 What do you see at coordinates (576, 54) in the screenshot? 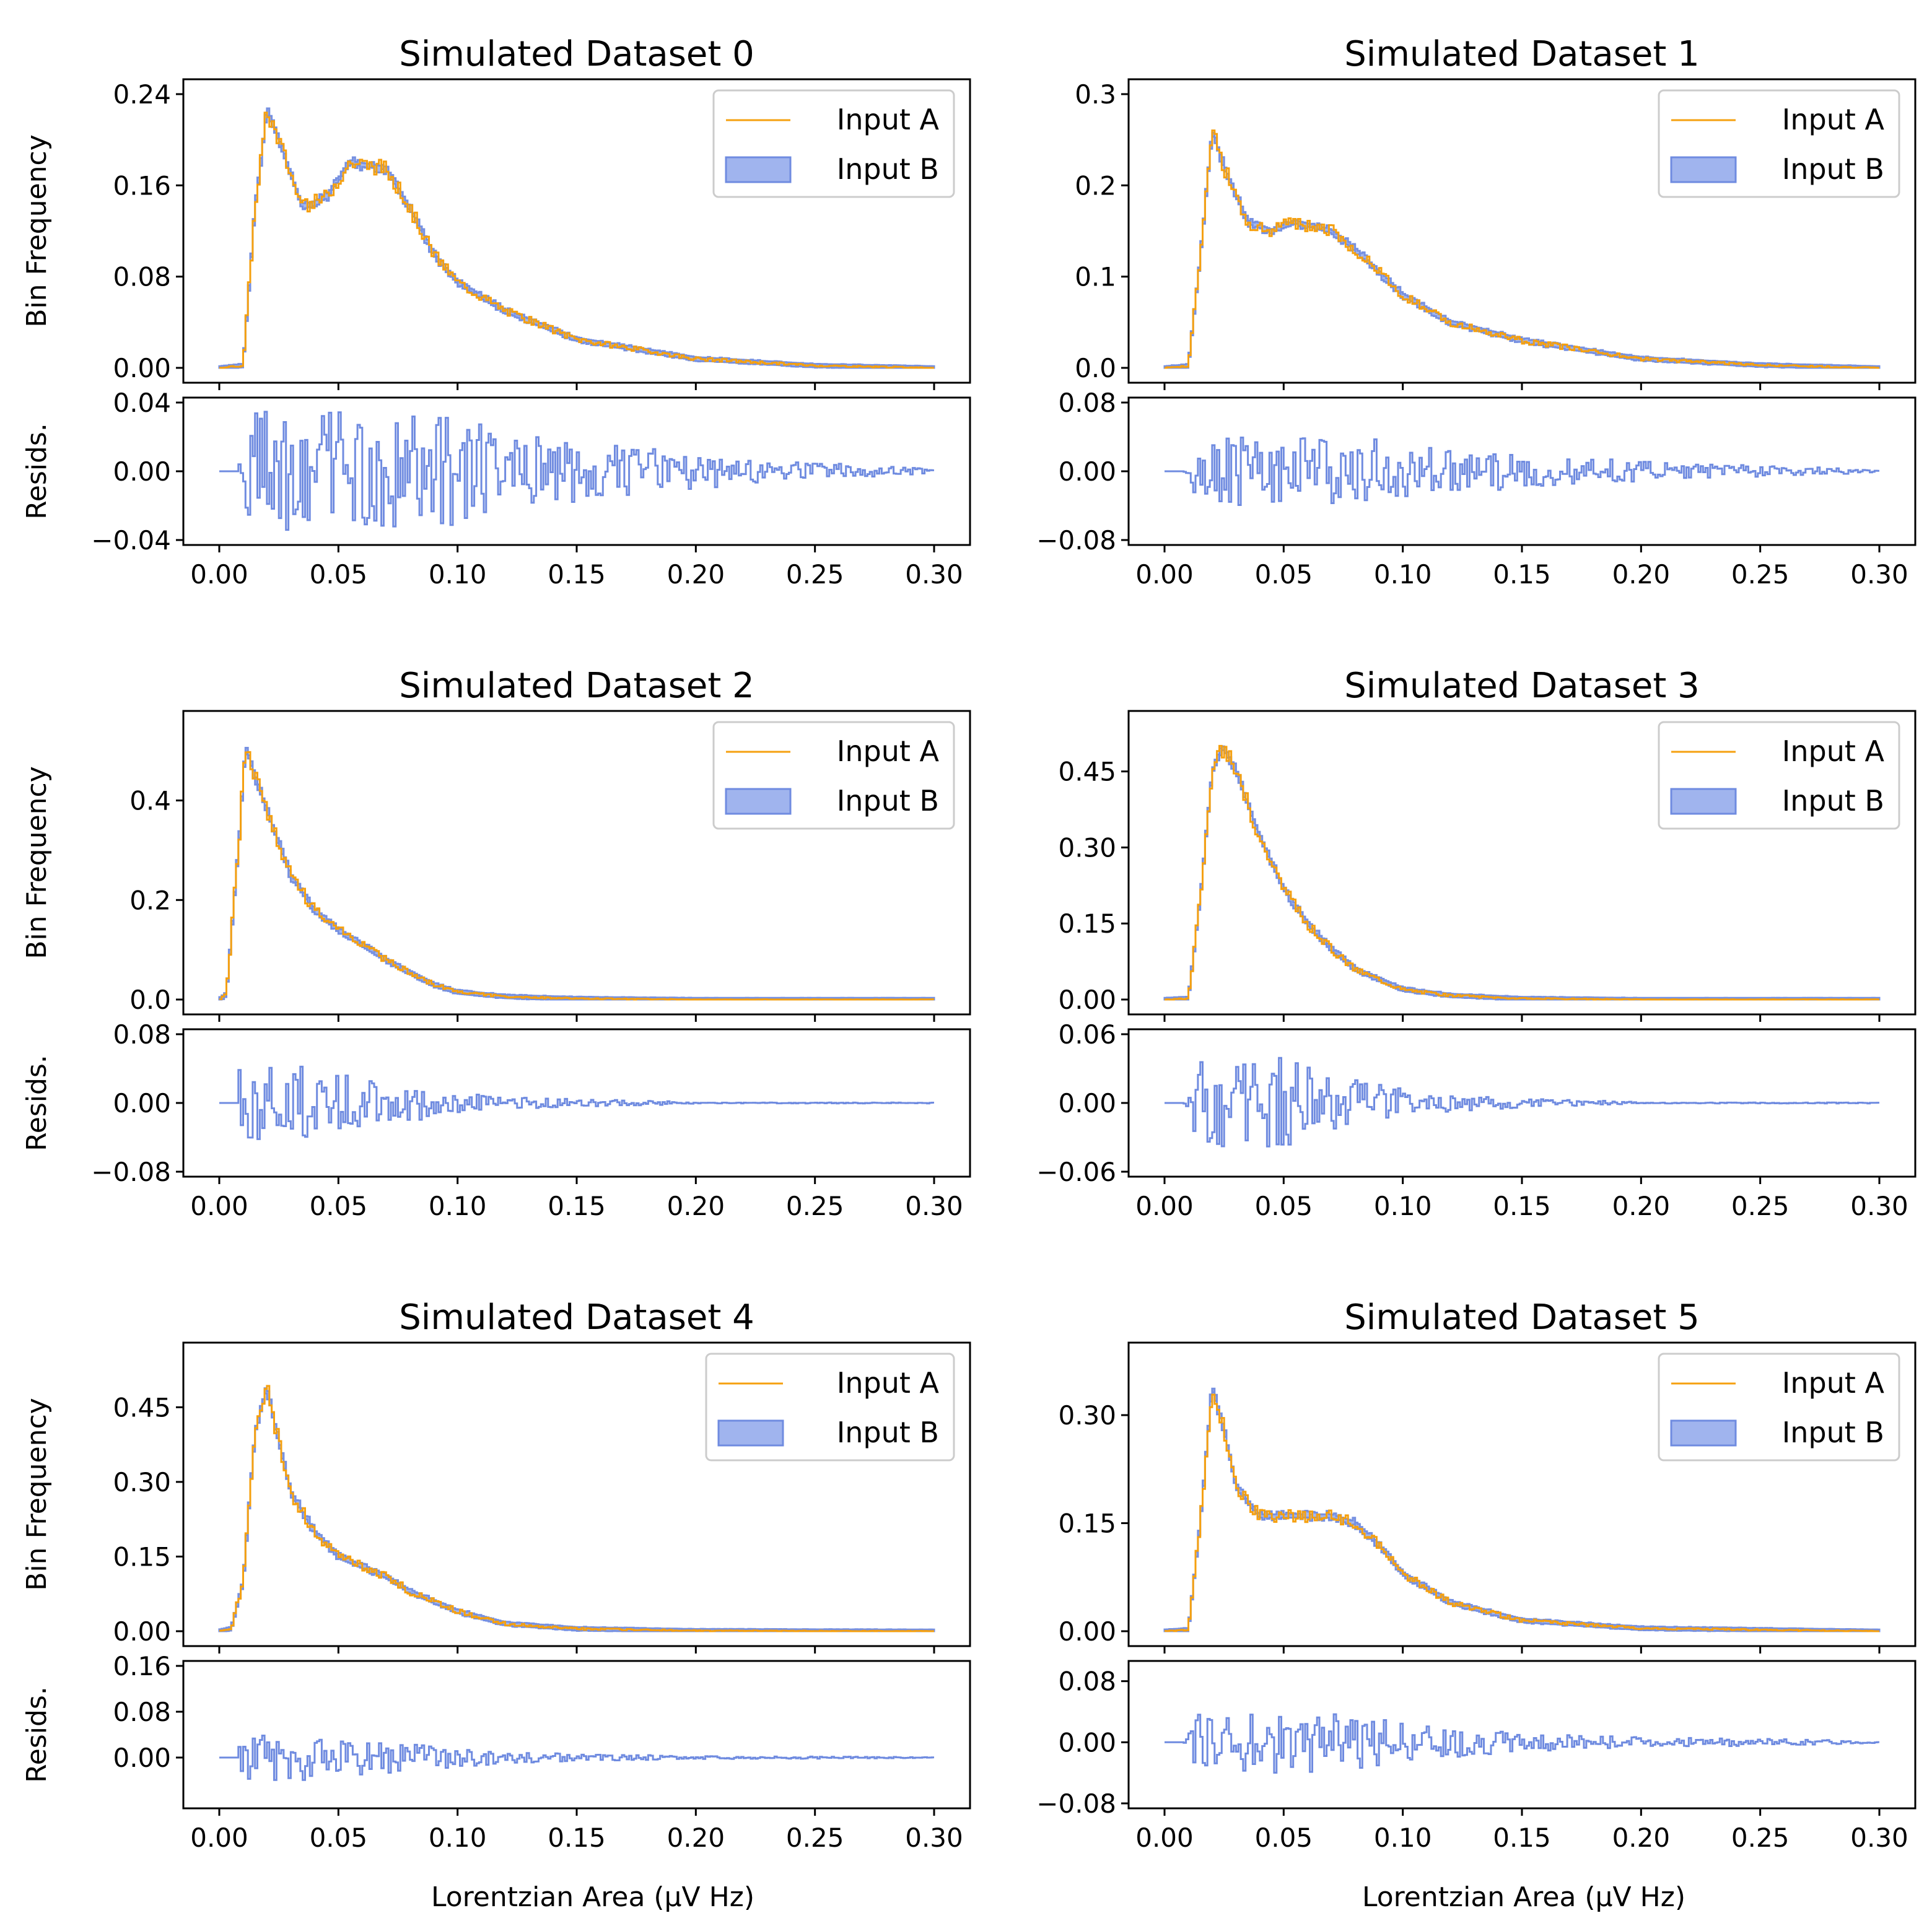
I see `chart-title: Simulated Dataset 0` at bounding box center [576, 54].